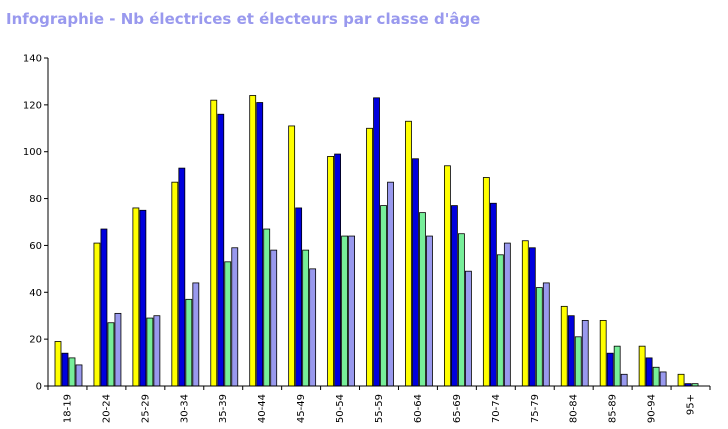 This screenshot has width=728, height=429. Describe the element at coordinates (35, 293) in the screenshot. I see `y-tick-label: 40` at that location.